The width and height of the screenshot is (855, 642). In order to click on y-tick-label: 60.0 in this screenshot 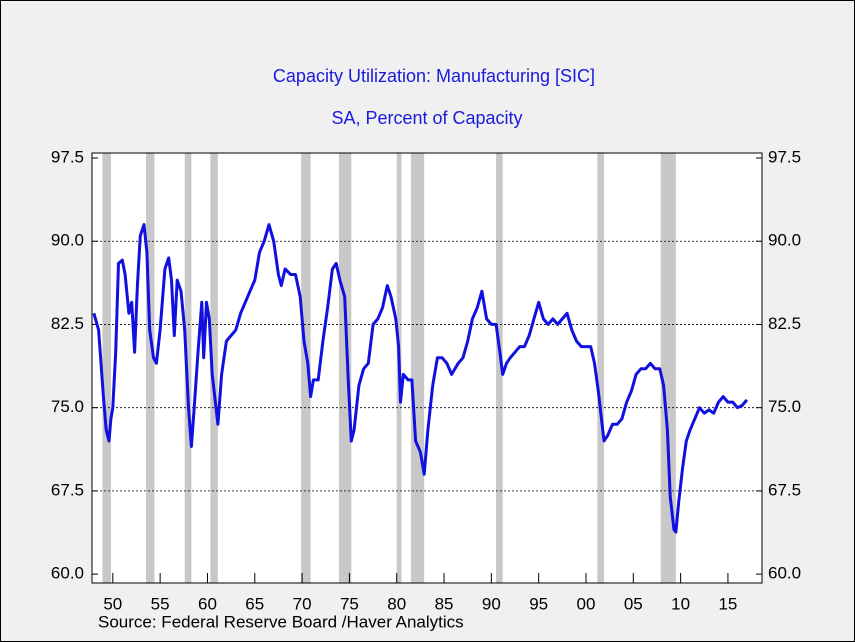, I will do `click(67, 573)`.